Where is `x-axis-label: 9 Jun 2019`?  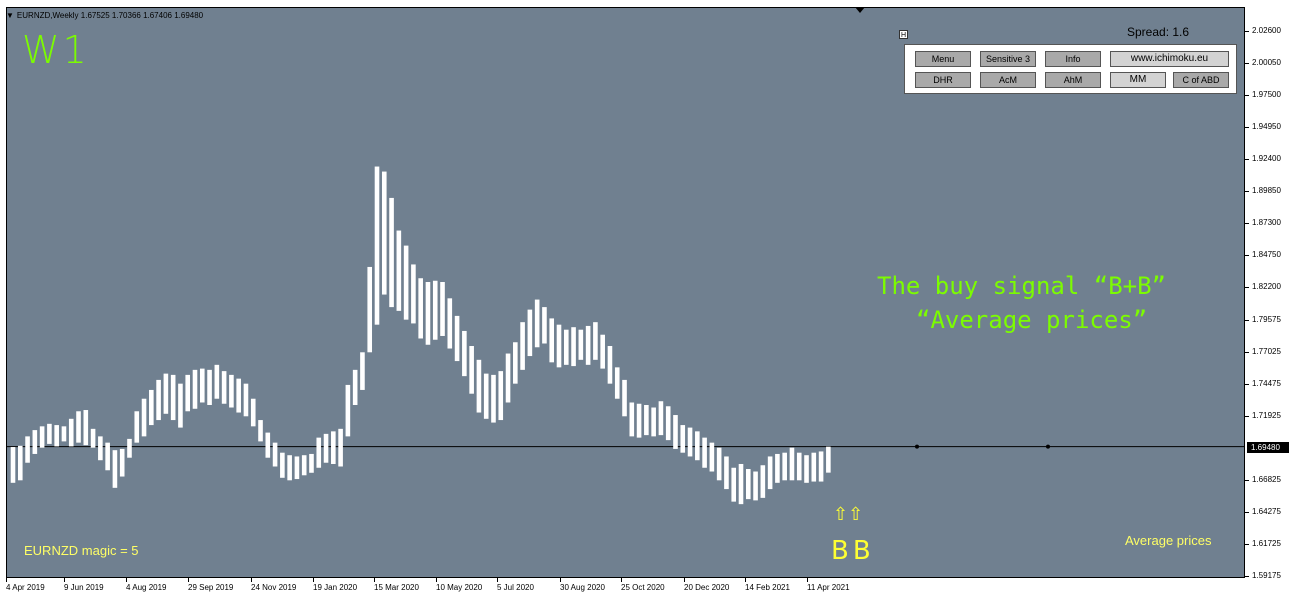 x-axis-label: 9 Jun 2019 is located at coordinates (84, 587).